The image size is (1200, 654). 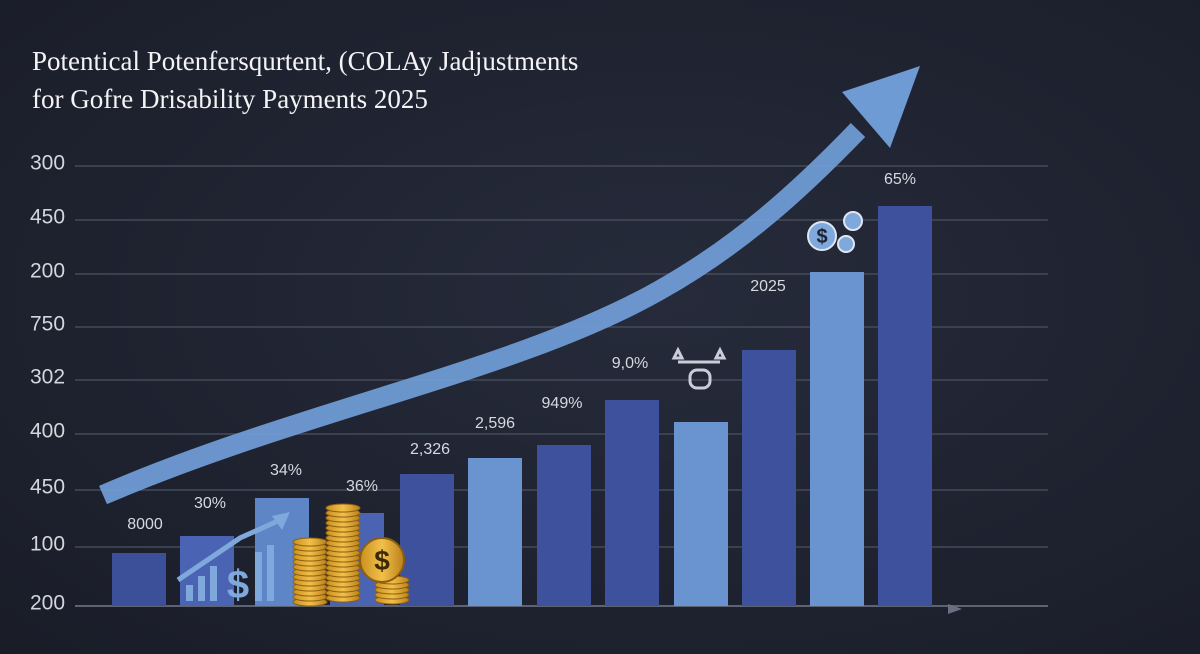 I want to click on dollar-coin: $, so click(x=382, y=560).